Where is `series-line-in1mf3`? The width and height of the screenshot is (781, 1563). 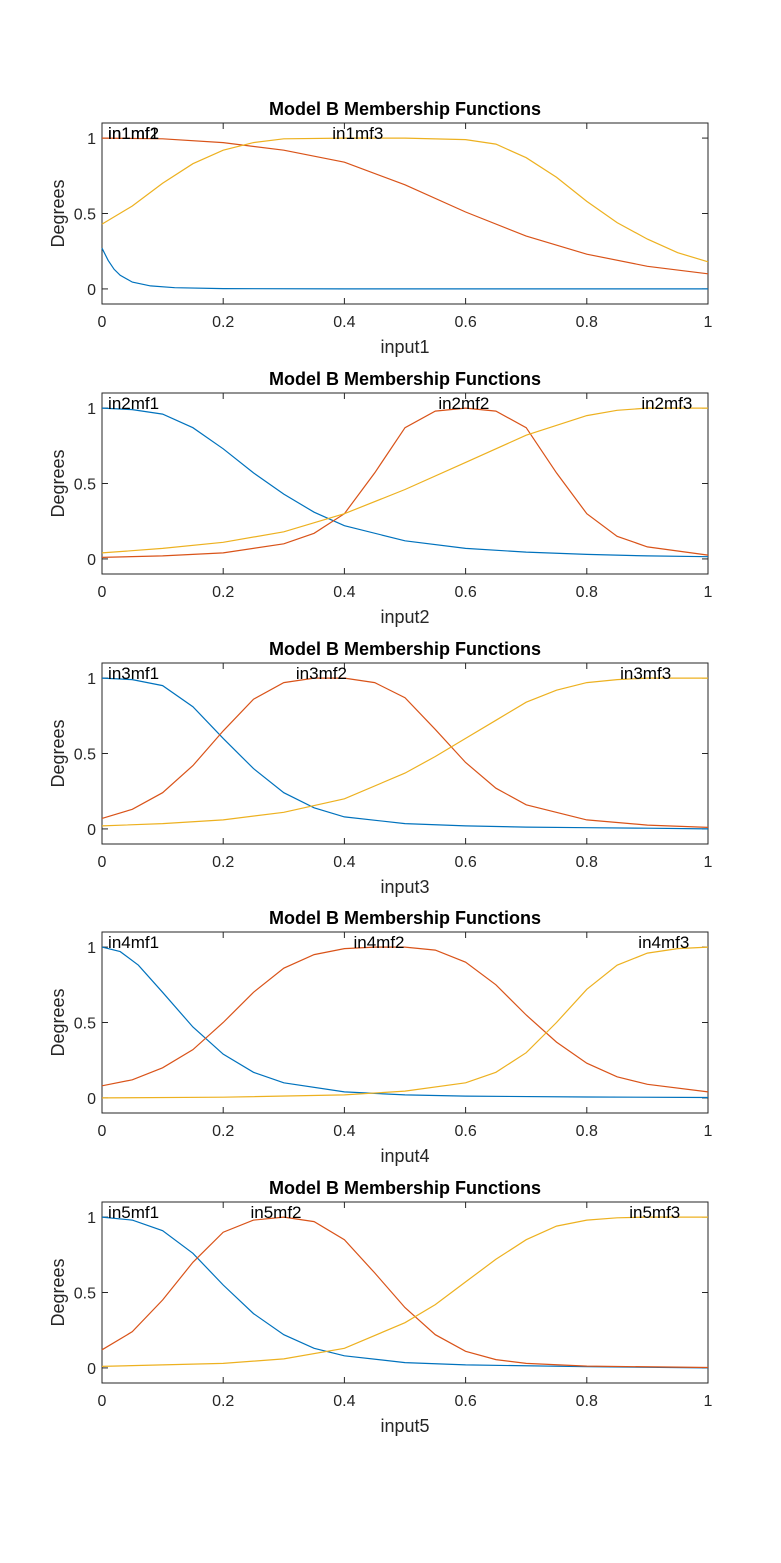
series-line-in1mf3 is located at coordinates (405, 200).